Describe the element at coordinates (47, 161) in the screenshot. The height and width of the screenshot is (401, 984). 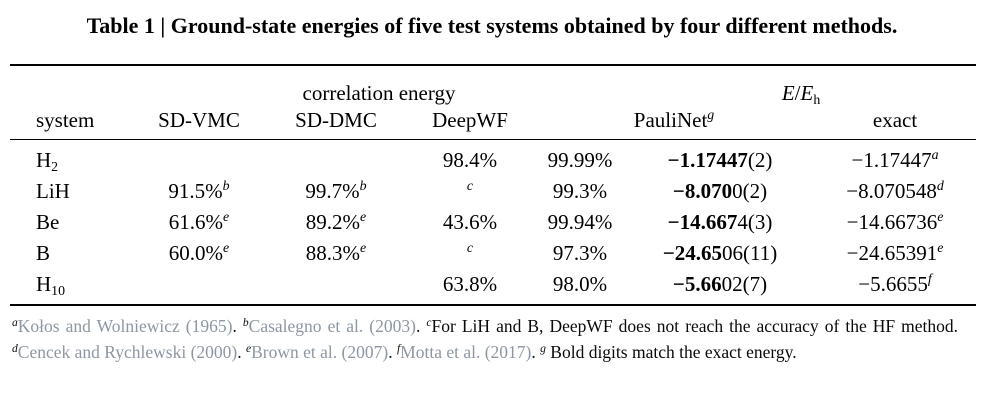
I see `cell-system: H2` at that location.